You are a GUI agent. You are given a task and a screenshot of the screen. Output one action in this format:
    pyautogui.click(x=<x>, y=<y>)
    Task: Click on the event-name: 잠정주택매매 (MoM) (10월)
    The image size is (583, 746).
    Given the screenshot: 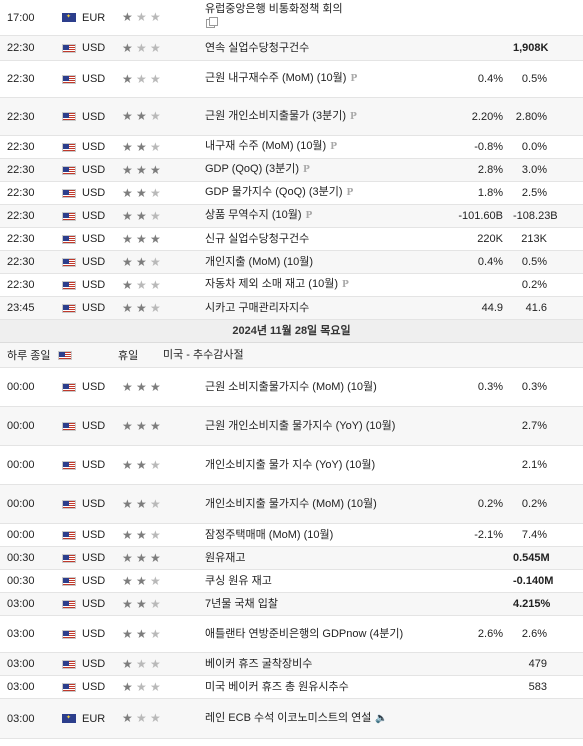 What is the action you would take?
    pyautogui.click(x=317, y=535)
    